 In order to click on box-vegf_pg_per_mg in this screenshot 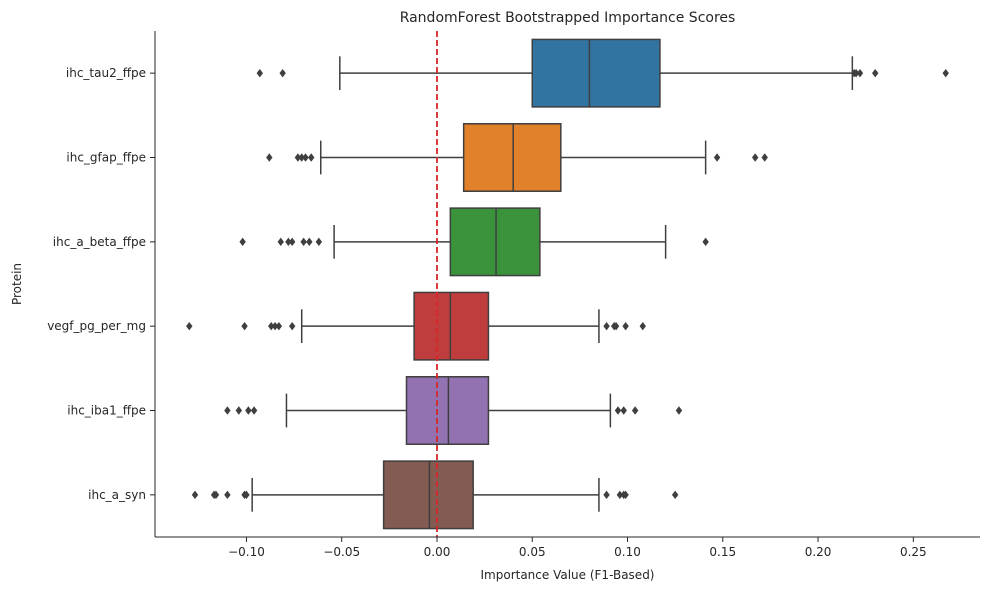, I will do `click(416, 326)`.